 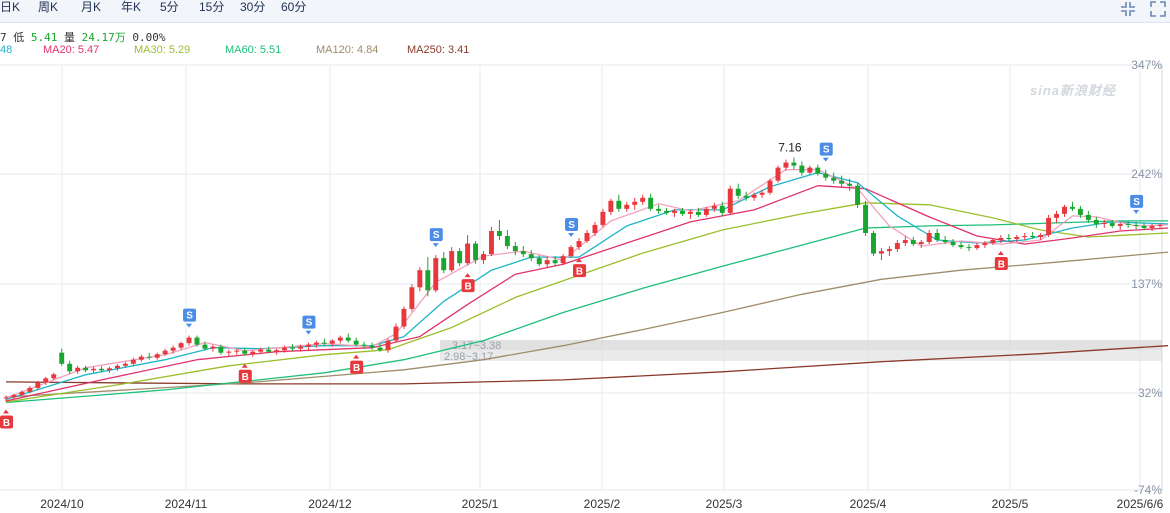 What do you see at coordinates (212, 7) in the screenshot?
I see `period-15min: 15分` at bounding box center [212, 7].